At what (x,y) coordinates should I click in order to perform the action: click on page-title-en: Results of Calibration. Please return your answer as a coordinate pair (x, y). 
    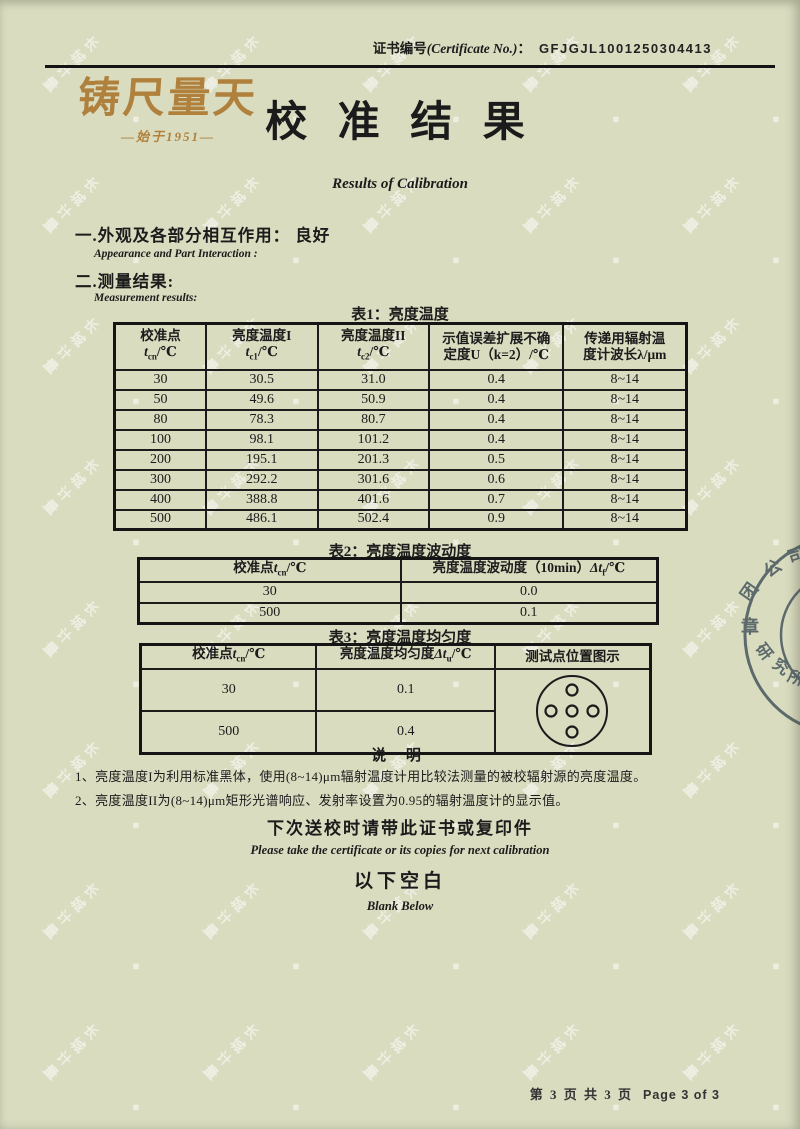
    Looking at the image, I should click on (400, 184).